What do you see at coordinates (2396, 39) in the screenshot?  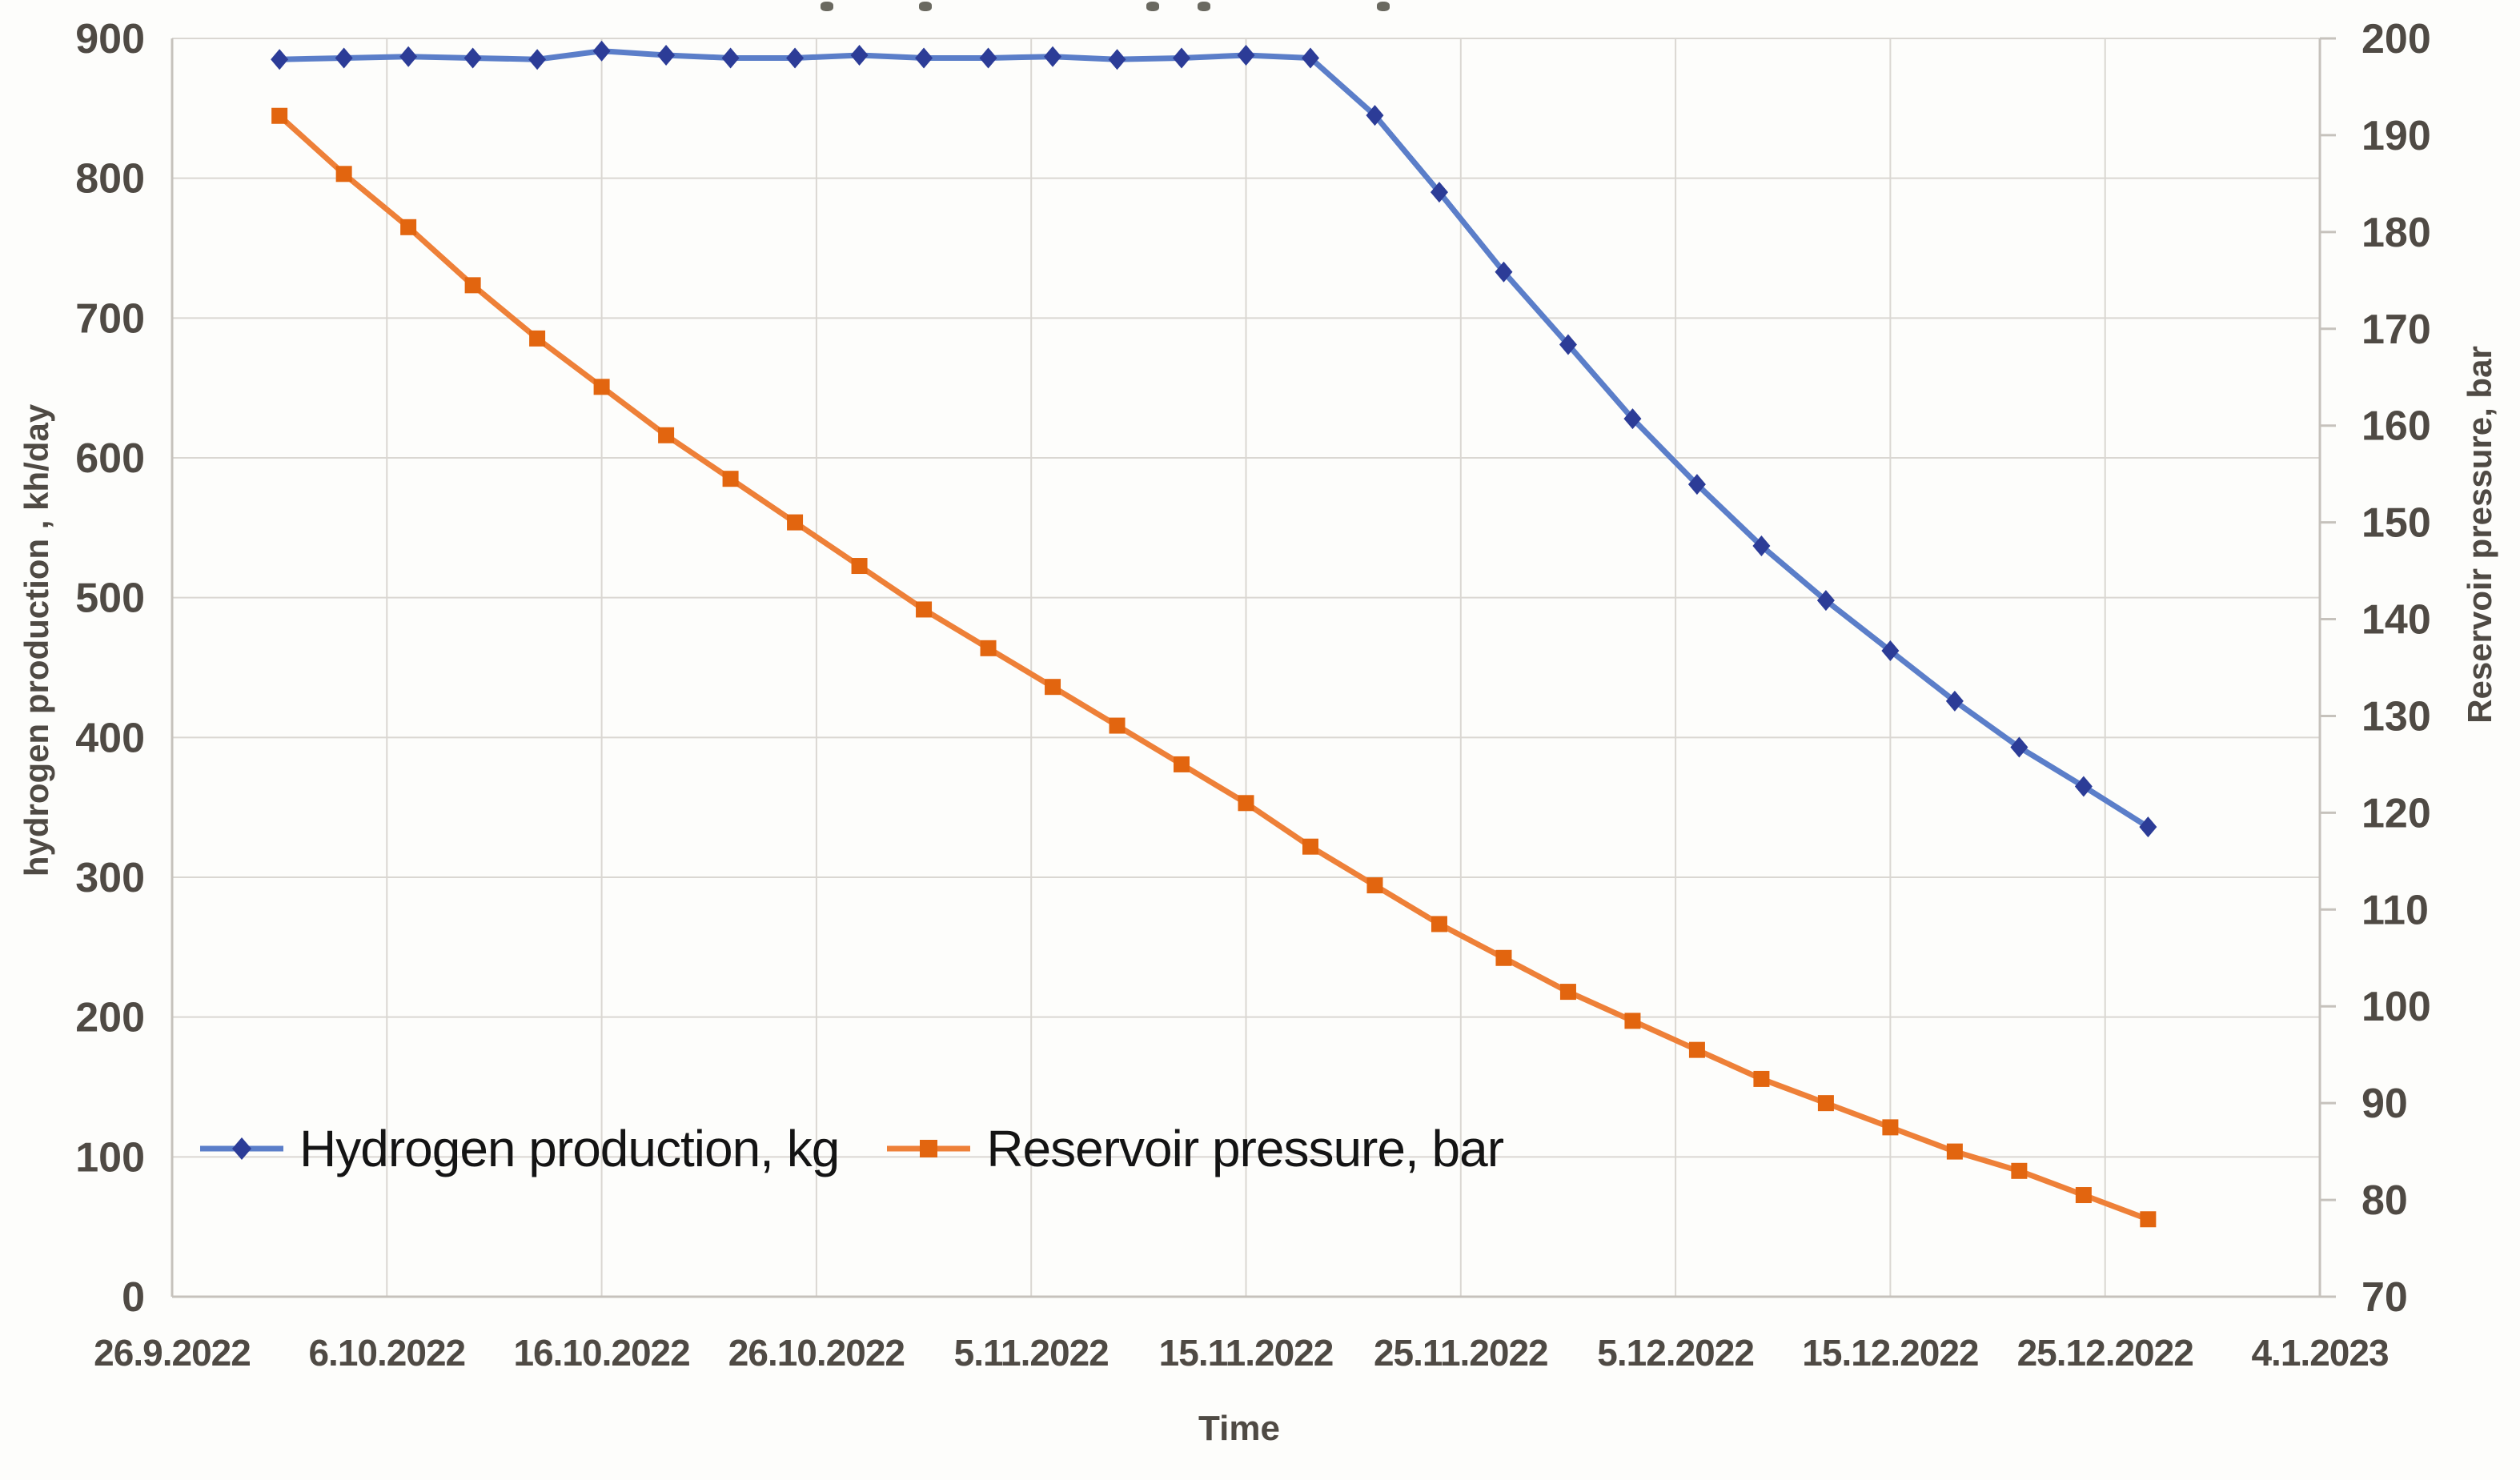 I see `right-axis-tick-label: 200` at bounding box center [2396, 39].